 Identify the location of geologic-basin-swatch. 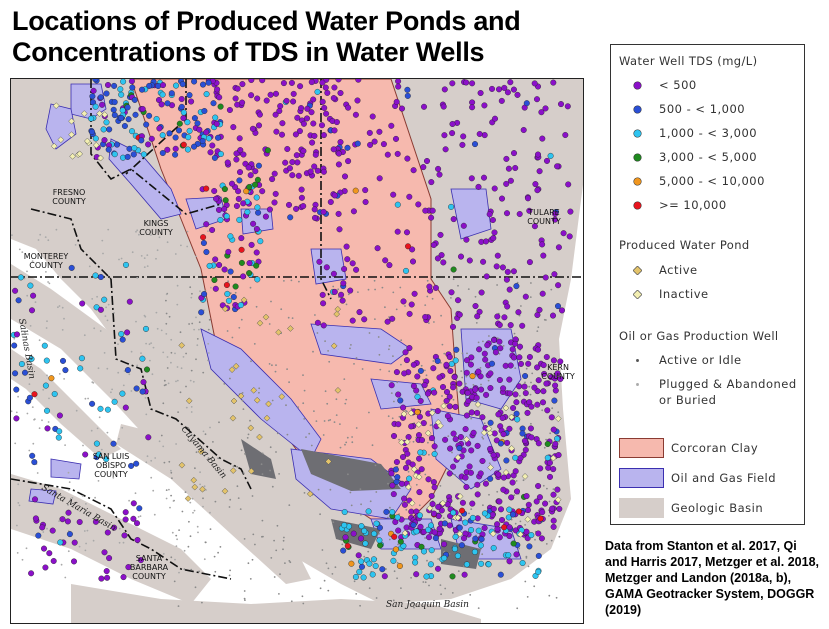
(641, 508).